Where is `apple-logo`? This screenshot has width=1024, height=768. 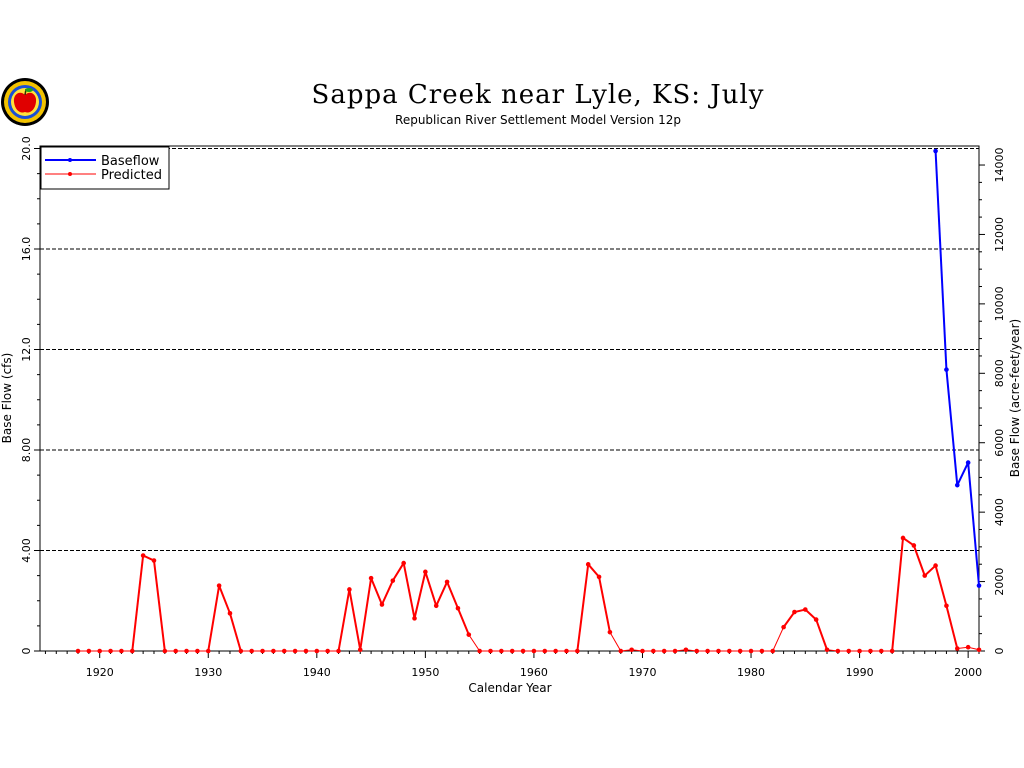 apple-logo is located at coordinates (25, 102).